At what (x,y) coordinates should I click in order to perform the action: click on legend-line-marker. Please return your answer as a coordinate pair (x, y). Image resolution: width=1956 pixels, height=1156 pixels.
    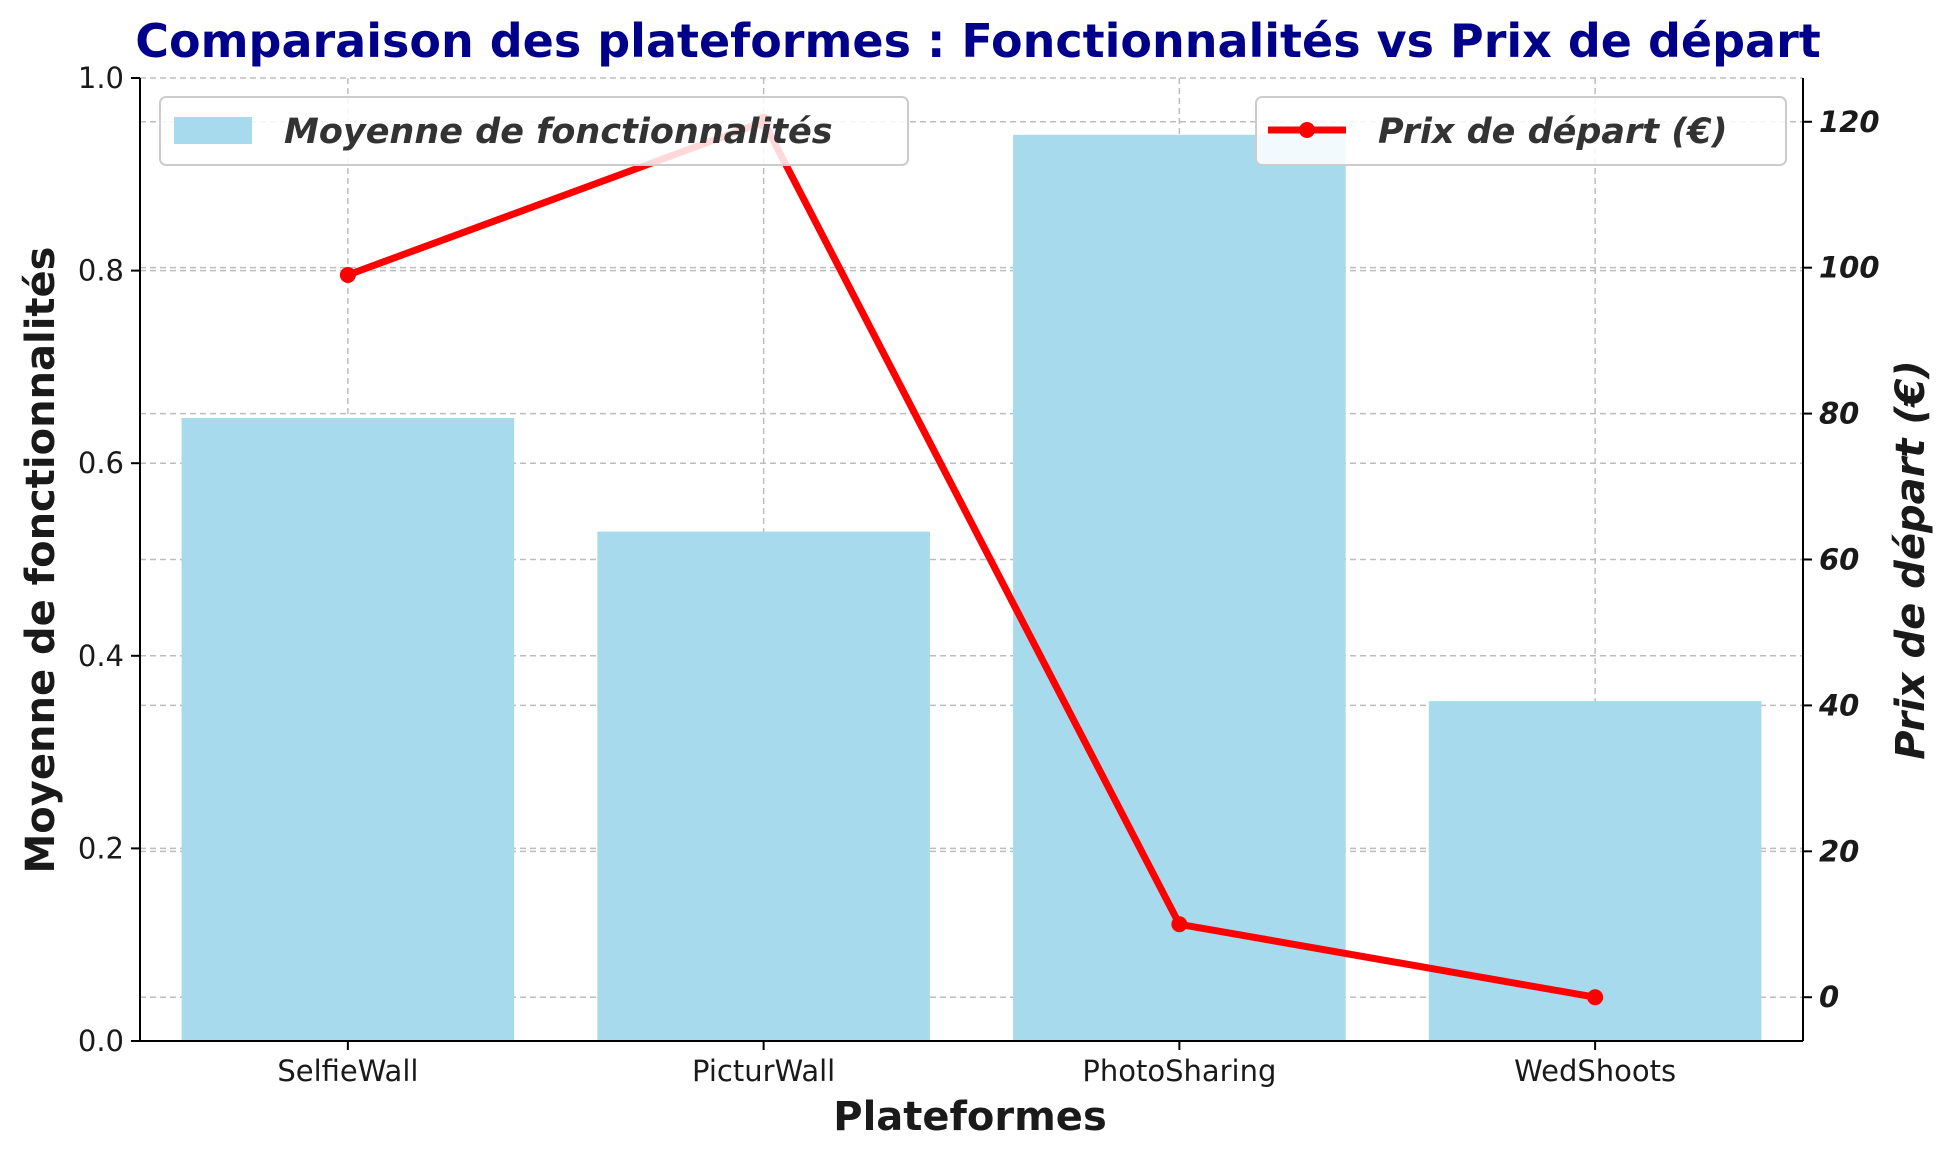
    Looking at the image, I should click on (1307, 130).